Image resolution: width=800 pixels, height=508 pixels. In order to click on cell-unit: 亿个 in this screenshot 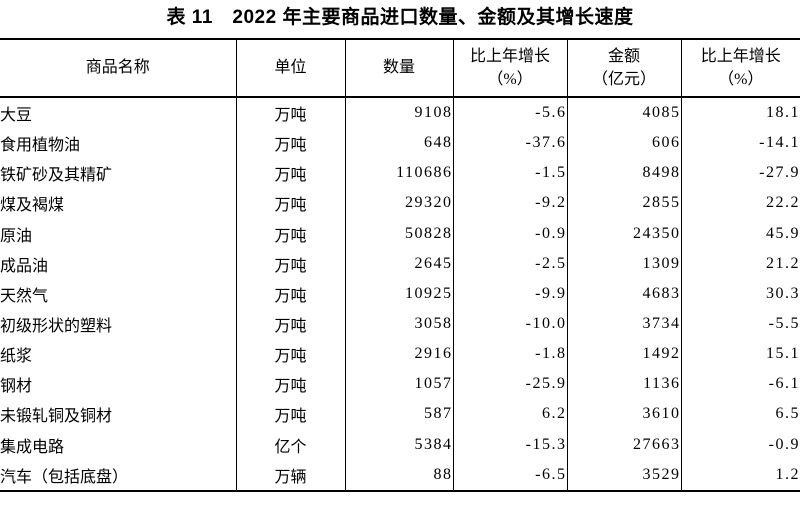, I will do `click(290, 444)`.